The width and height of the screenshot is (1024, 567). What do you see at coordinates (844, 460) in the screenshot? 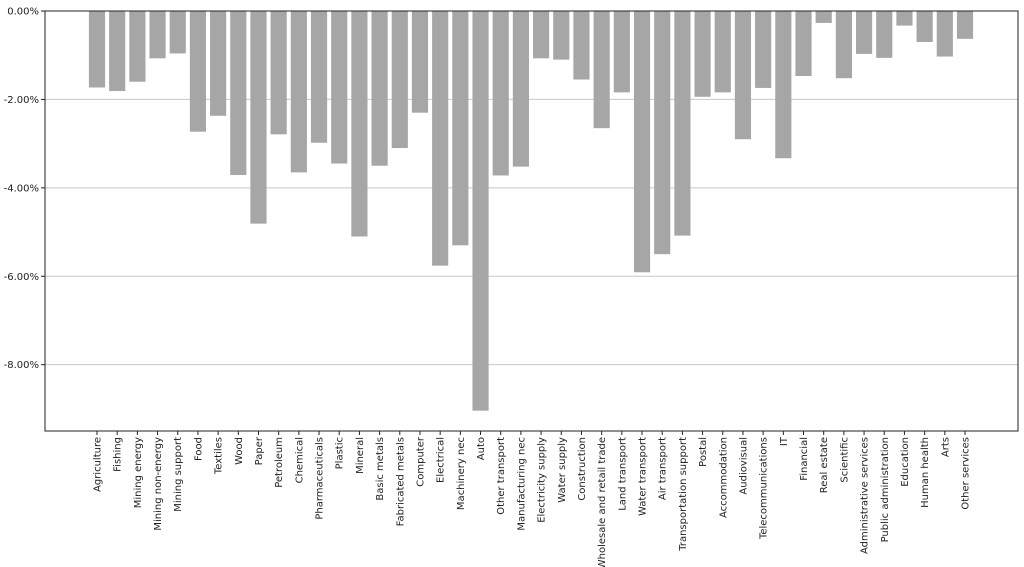
I see `x-tick-label: Scientific` at bounding box center [844, 460].